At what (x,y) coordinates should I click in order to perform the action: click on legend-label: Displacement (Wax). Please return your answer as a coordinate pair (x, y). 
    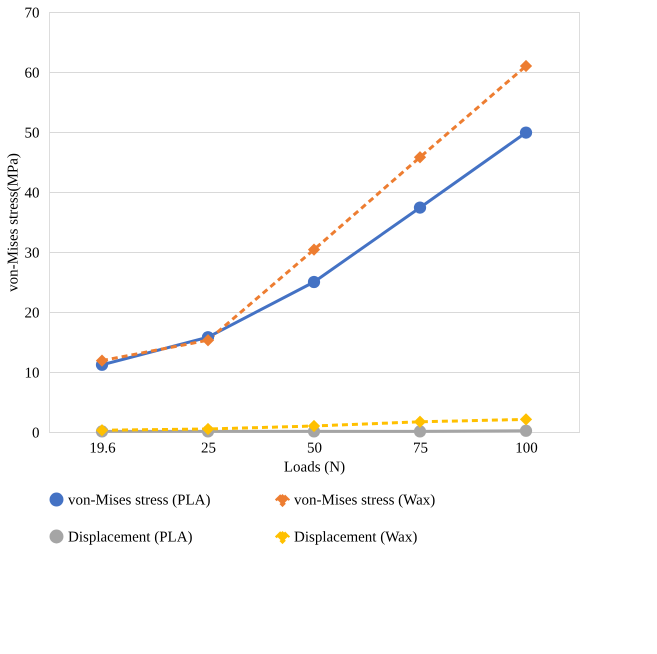
    Looking at the image, I should click on (356, 538).